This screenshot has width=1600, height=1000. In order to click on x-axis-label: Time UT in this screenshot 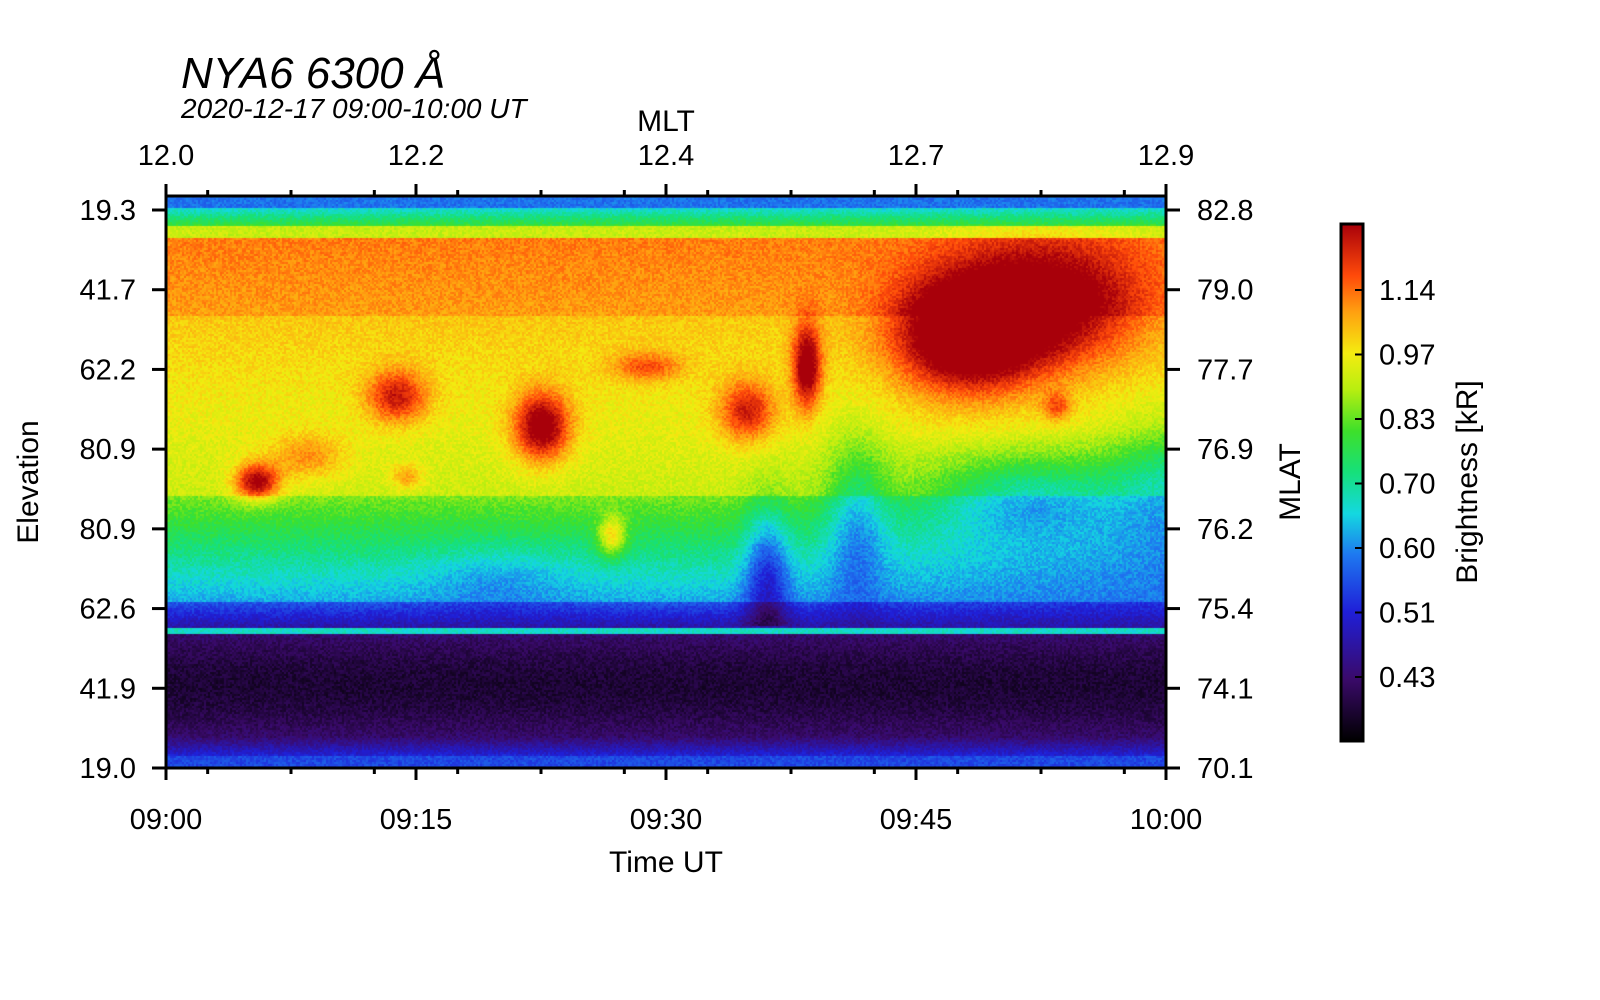, I will do `click(666, 862)`.